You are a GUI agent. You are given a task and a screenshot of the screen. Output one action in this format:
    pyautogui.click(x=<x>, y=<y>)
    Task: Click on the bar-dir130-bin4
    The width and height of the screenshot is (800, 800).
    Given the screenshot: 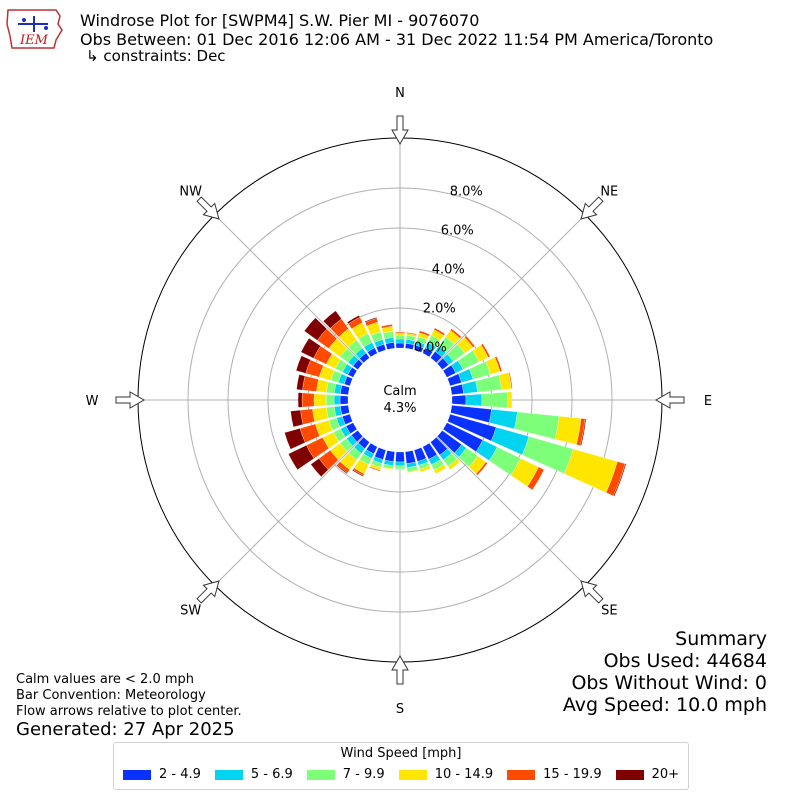 What is the action you would take?
    pyautogui.click(x=481, y=468)
    